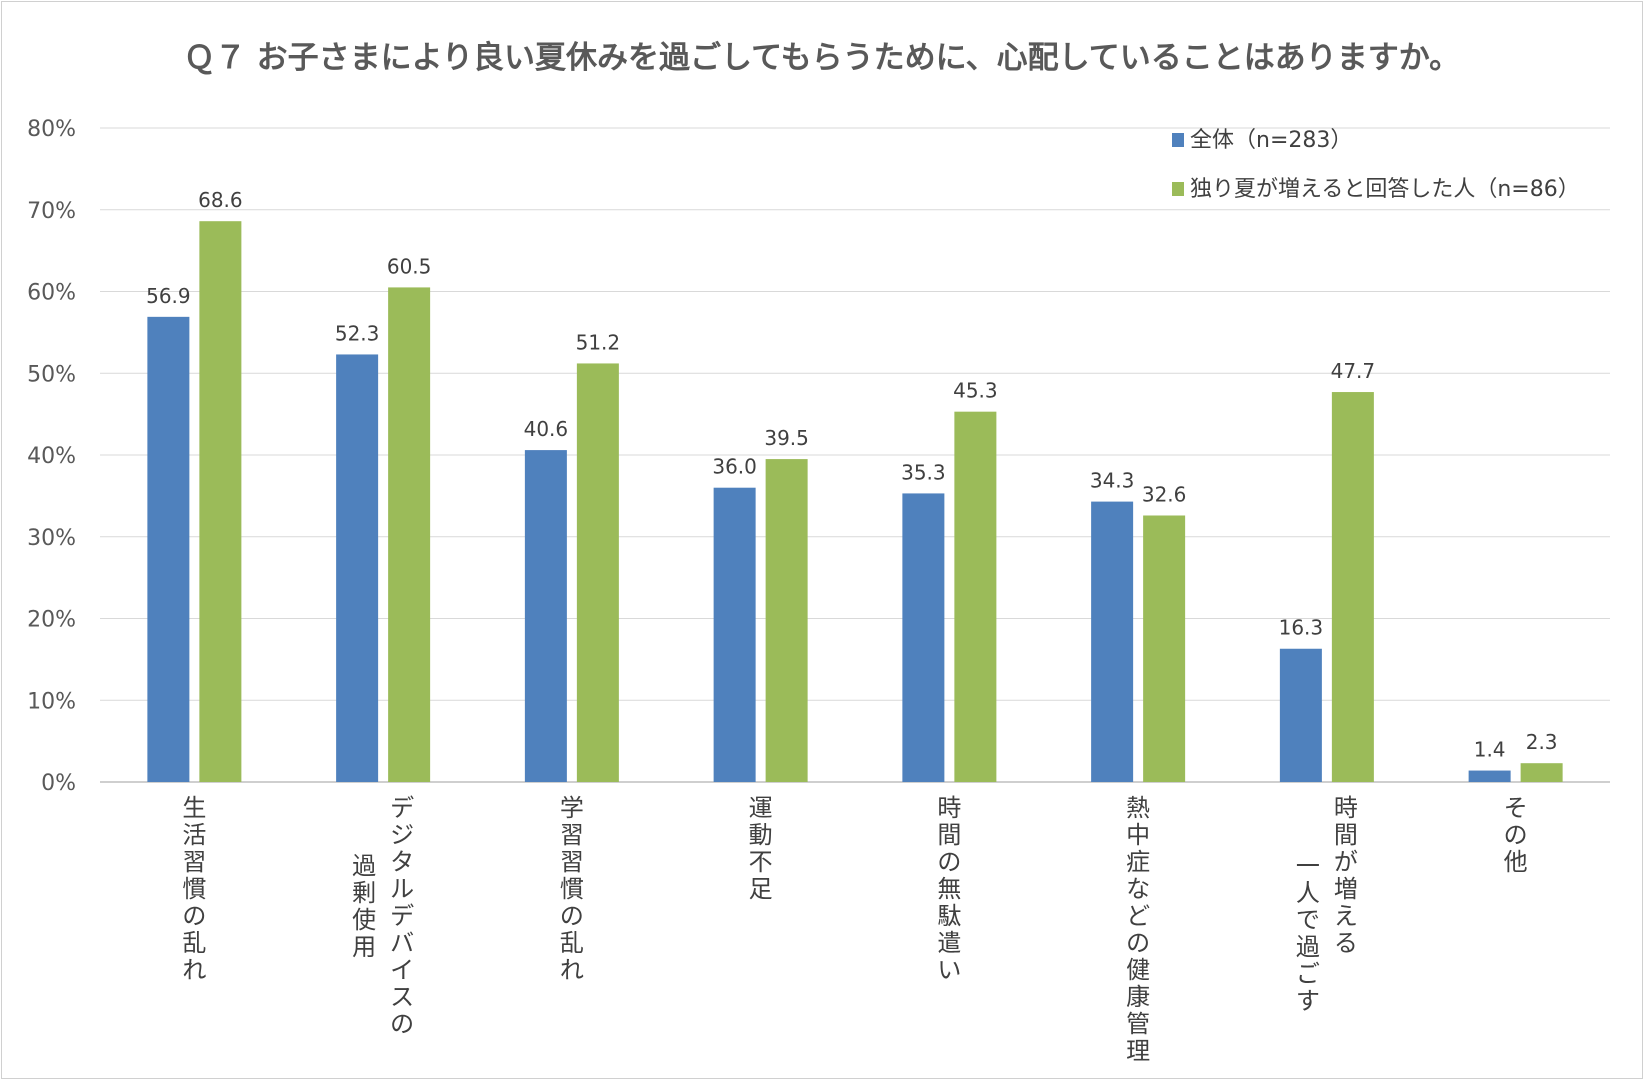 This screenshot has height=1080, width=1644. What do you see at coordinates (220, 200) in the screenshot?
I see `data-label: 68.6` at bounding box center [220, 200].